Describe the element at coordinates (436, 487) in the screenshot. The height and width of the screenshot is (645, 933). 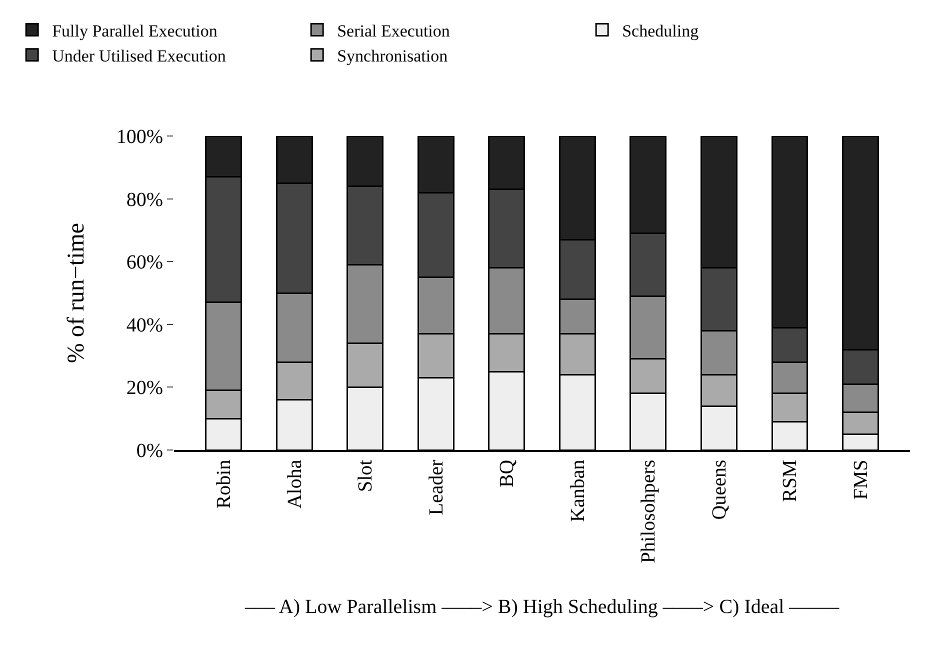
I see `x-tick-label: Leader` at that location.